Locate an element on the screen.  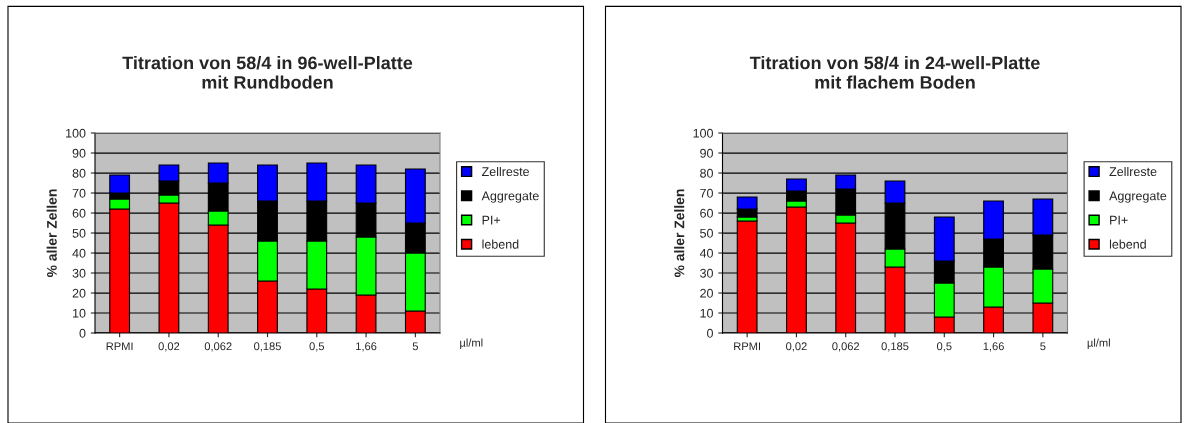
chart-title: Titration von 58/4 in 24-well-Platte mit flachem Boden is located at coordinates (894, 72).